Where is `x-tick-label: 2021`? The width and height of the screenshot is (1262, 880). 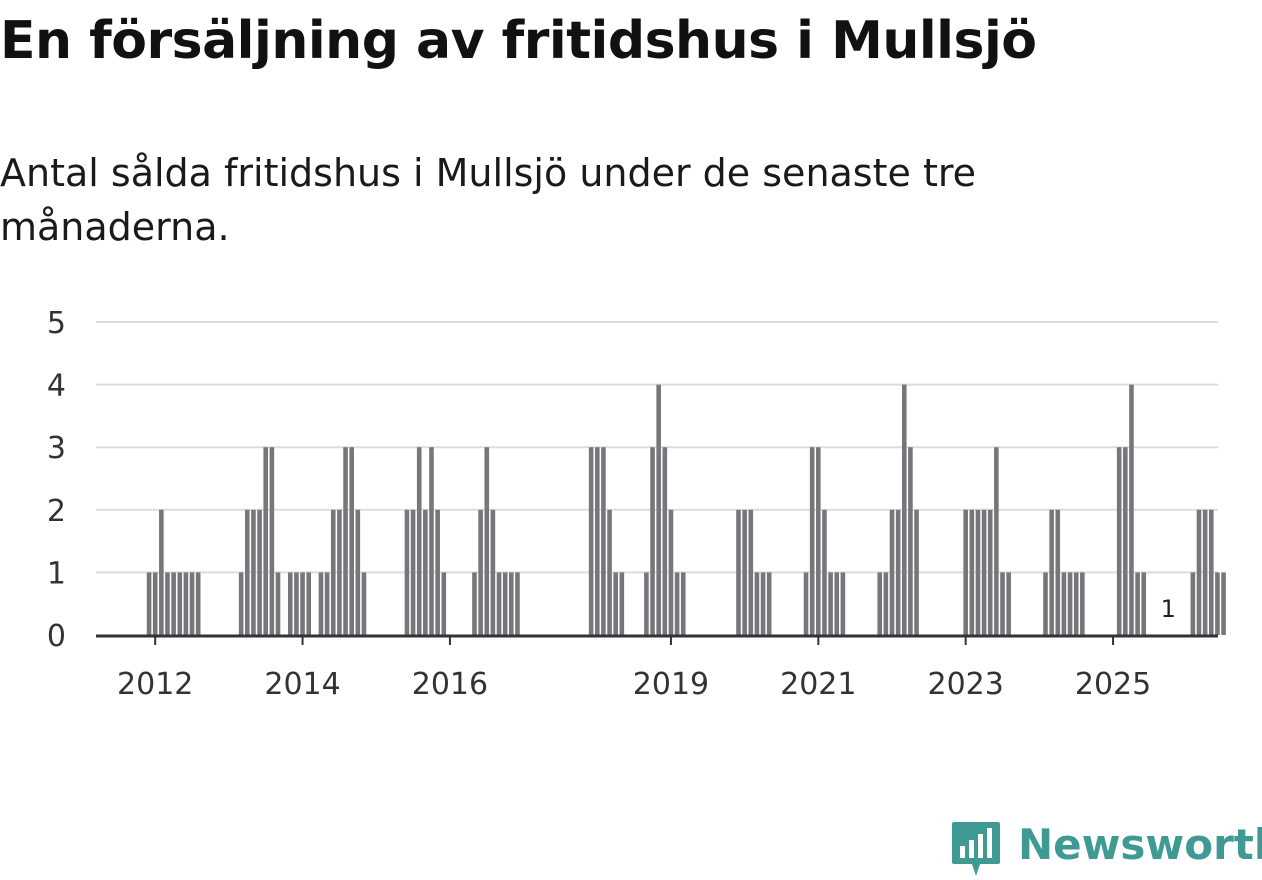 x-tick-label: 2021 is located at coordinates (818, 684).